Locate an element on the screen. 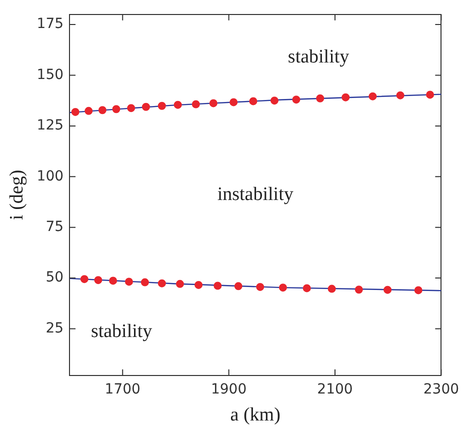 The width and height of the screenshot is (465, 431). y-tick-label: 125 is located at coordinates (50, 126).